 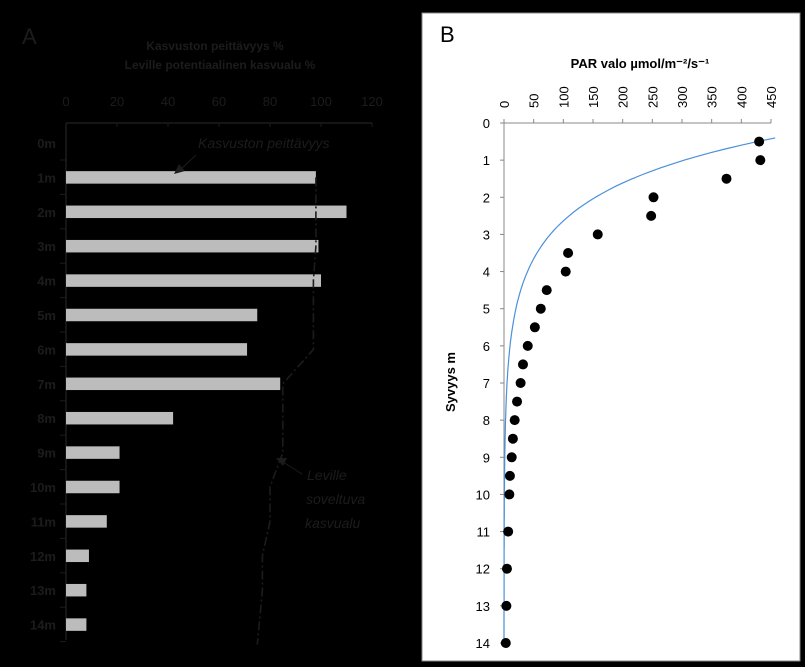 I want to click on panel-a-x-tick-label: 80, so click(x=270, y=101).